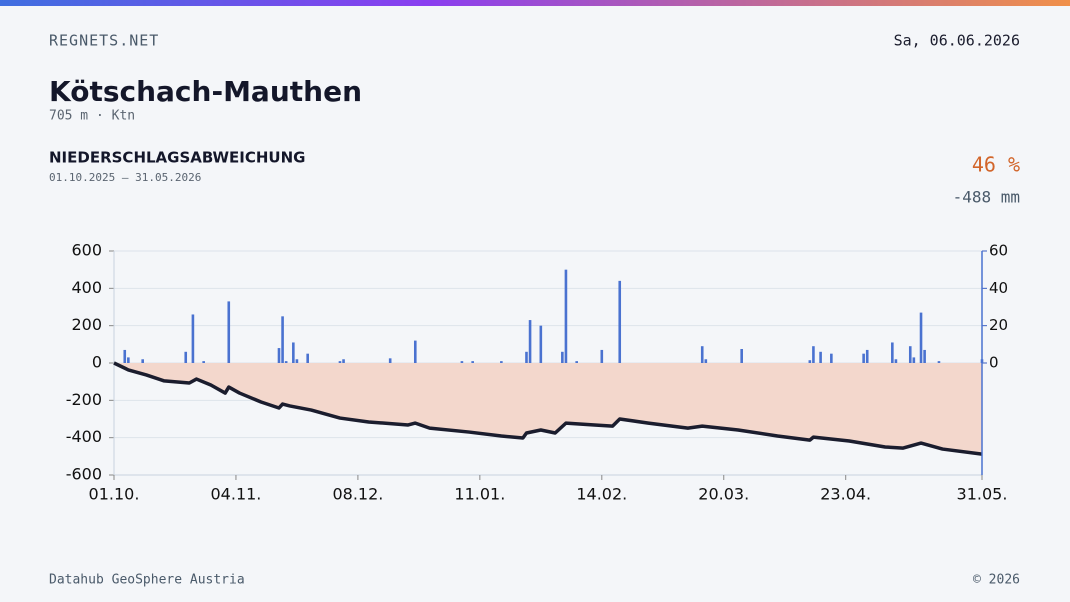 The image size is (1070, 602). Describe the element at coordinates (994, 363) in the screenshot. I see `y2-tick-label: 0` at that location.